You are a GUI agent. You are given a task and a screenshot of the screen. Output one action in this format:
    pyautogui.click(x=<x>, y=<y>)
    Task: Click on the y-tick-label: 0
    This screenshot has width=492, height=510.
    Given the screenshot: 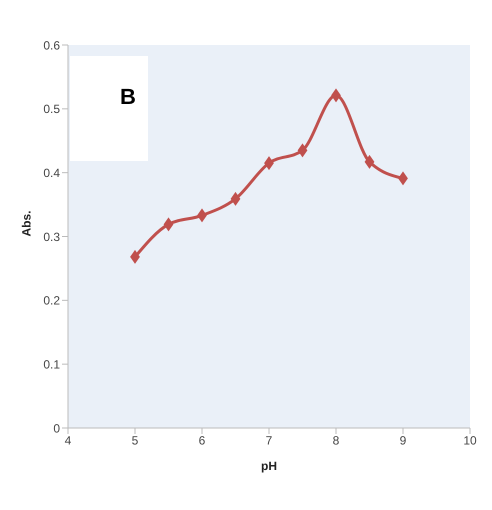 What is the action you would take?
    pyautogui.click(x=56, y=428)
    